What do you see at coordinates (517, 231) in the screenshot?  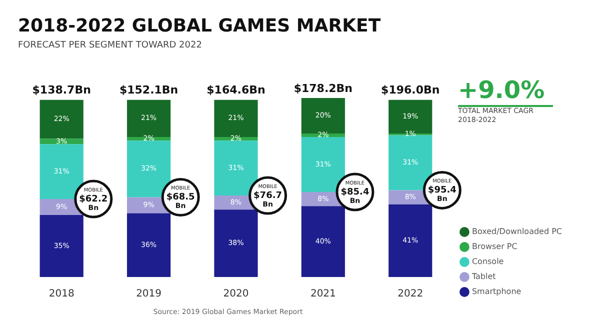 I see `legend-label: Boxed/Downloaded PC` at bounding box center [517, 231].